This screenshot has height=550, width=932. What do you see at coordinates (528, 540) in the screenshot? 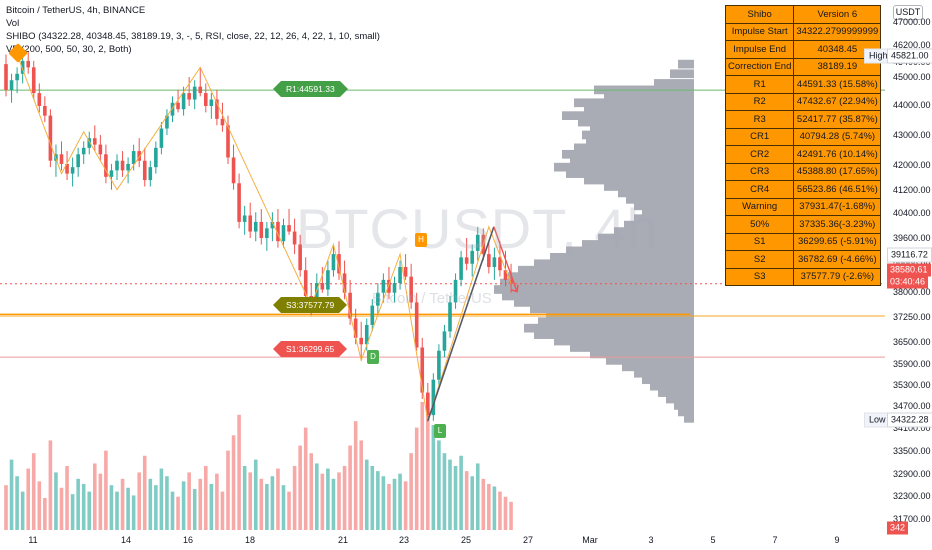
I see `date-tick-label: 27` at bounding box center [528, 540].